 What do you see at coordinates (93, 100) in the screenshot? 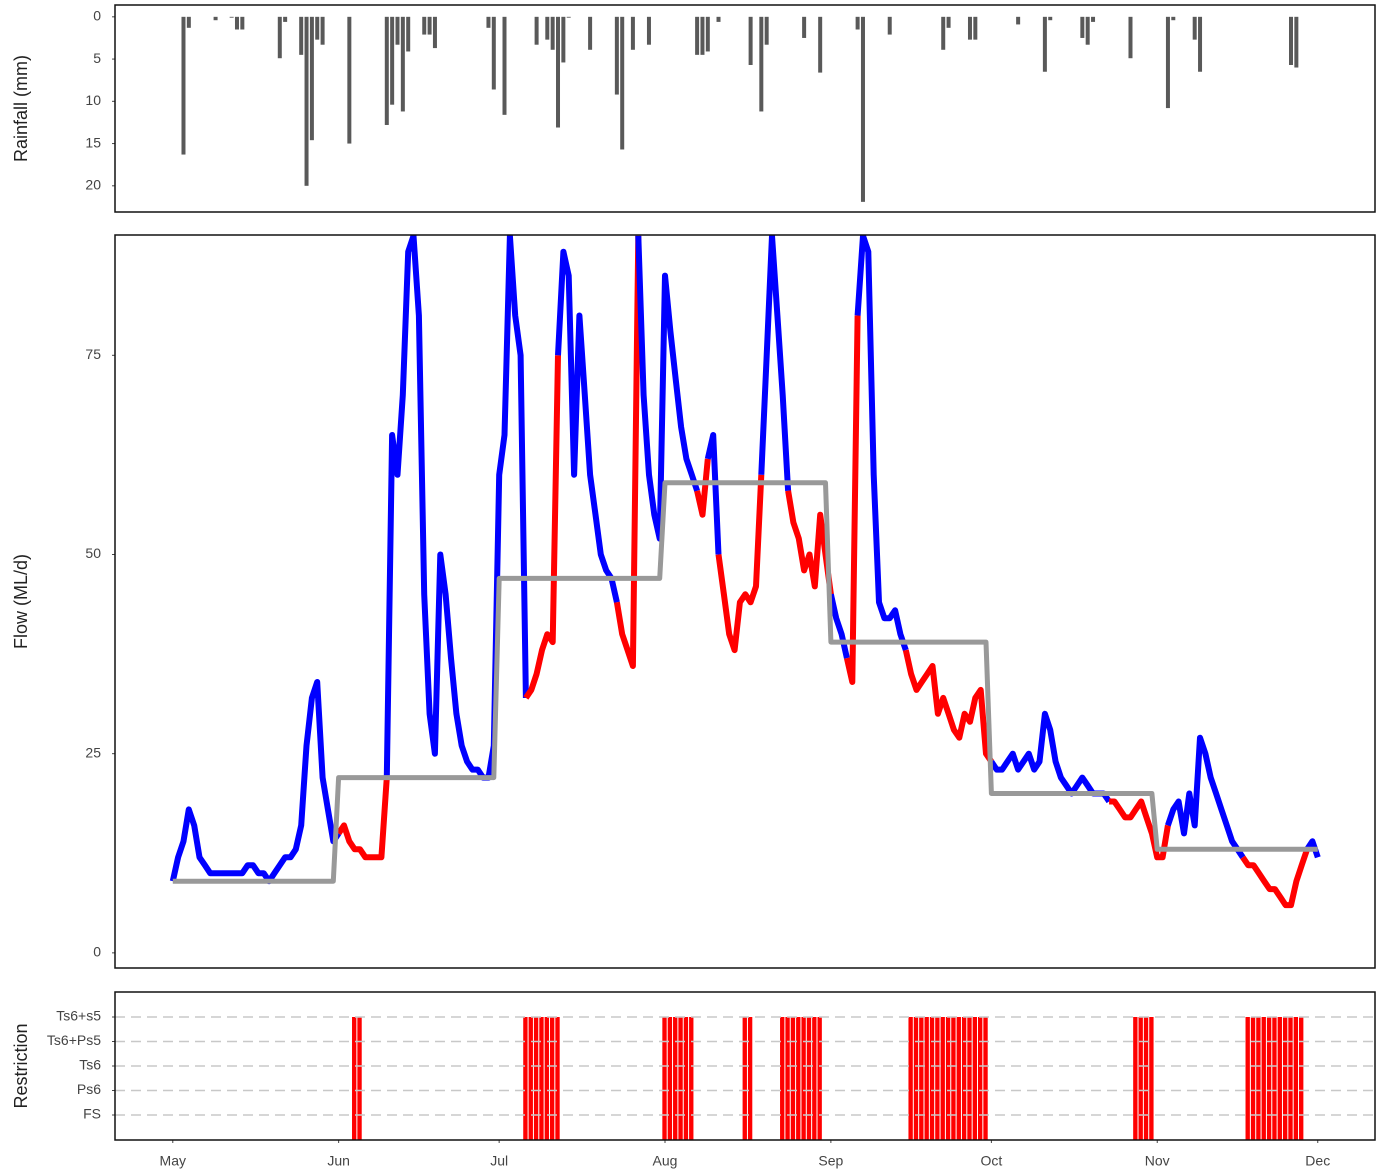
I see `y-tick-label: 10` at bounding box center [93, 100].